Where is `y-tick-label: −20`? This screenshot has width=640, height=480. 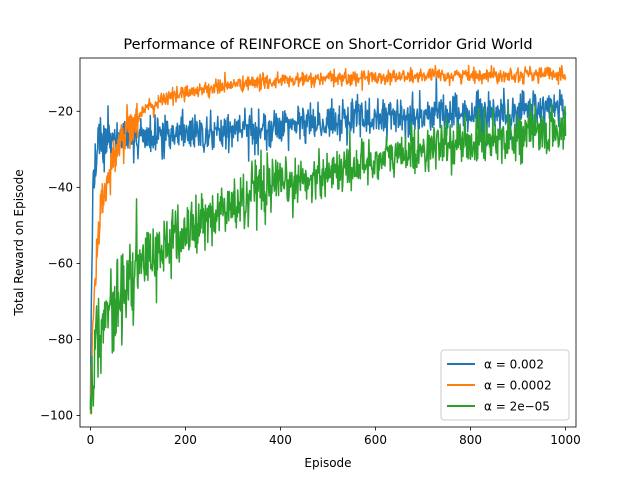 y-tick-label: −20 is located at coordinates (60, 111).